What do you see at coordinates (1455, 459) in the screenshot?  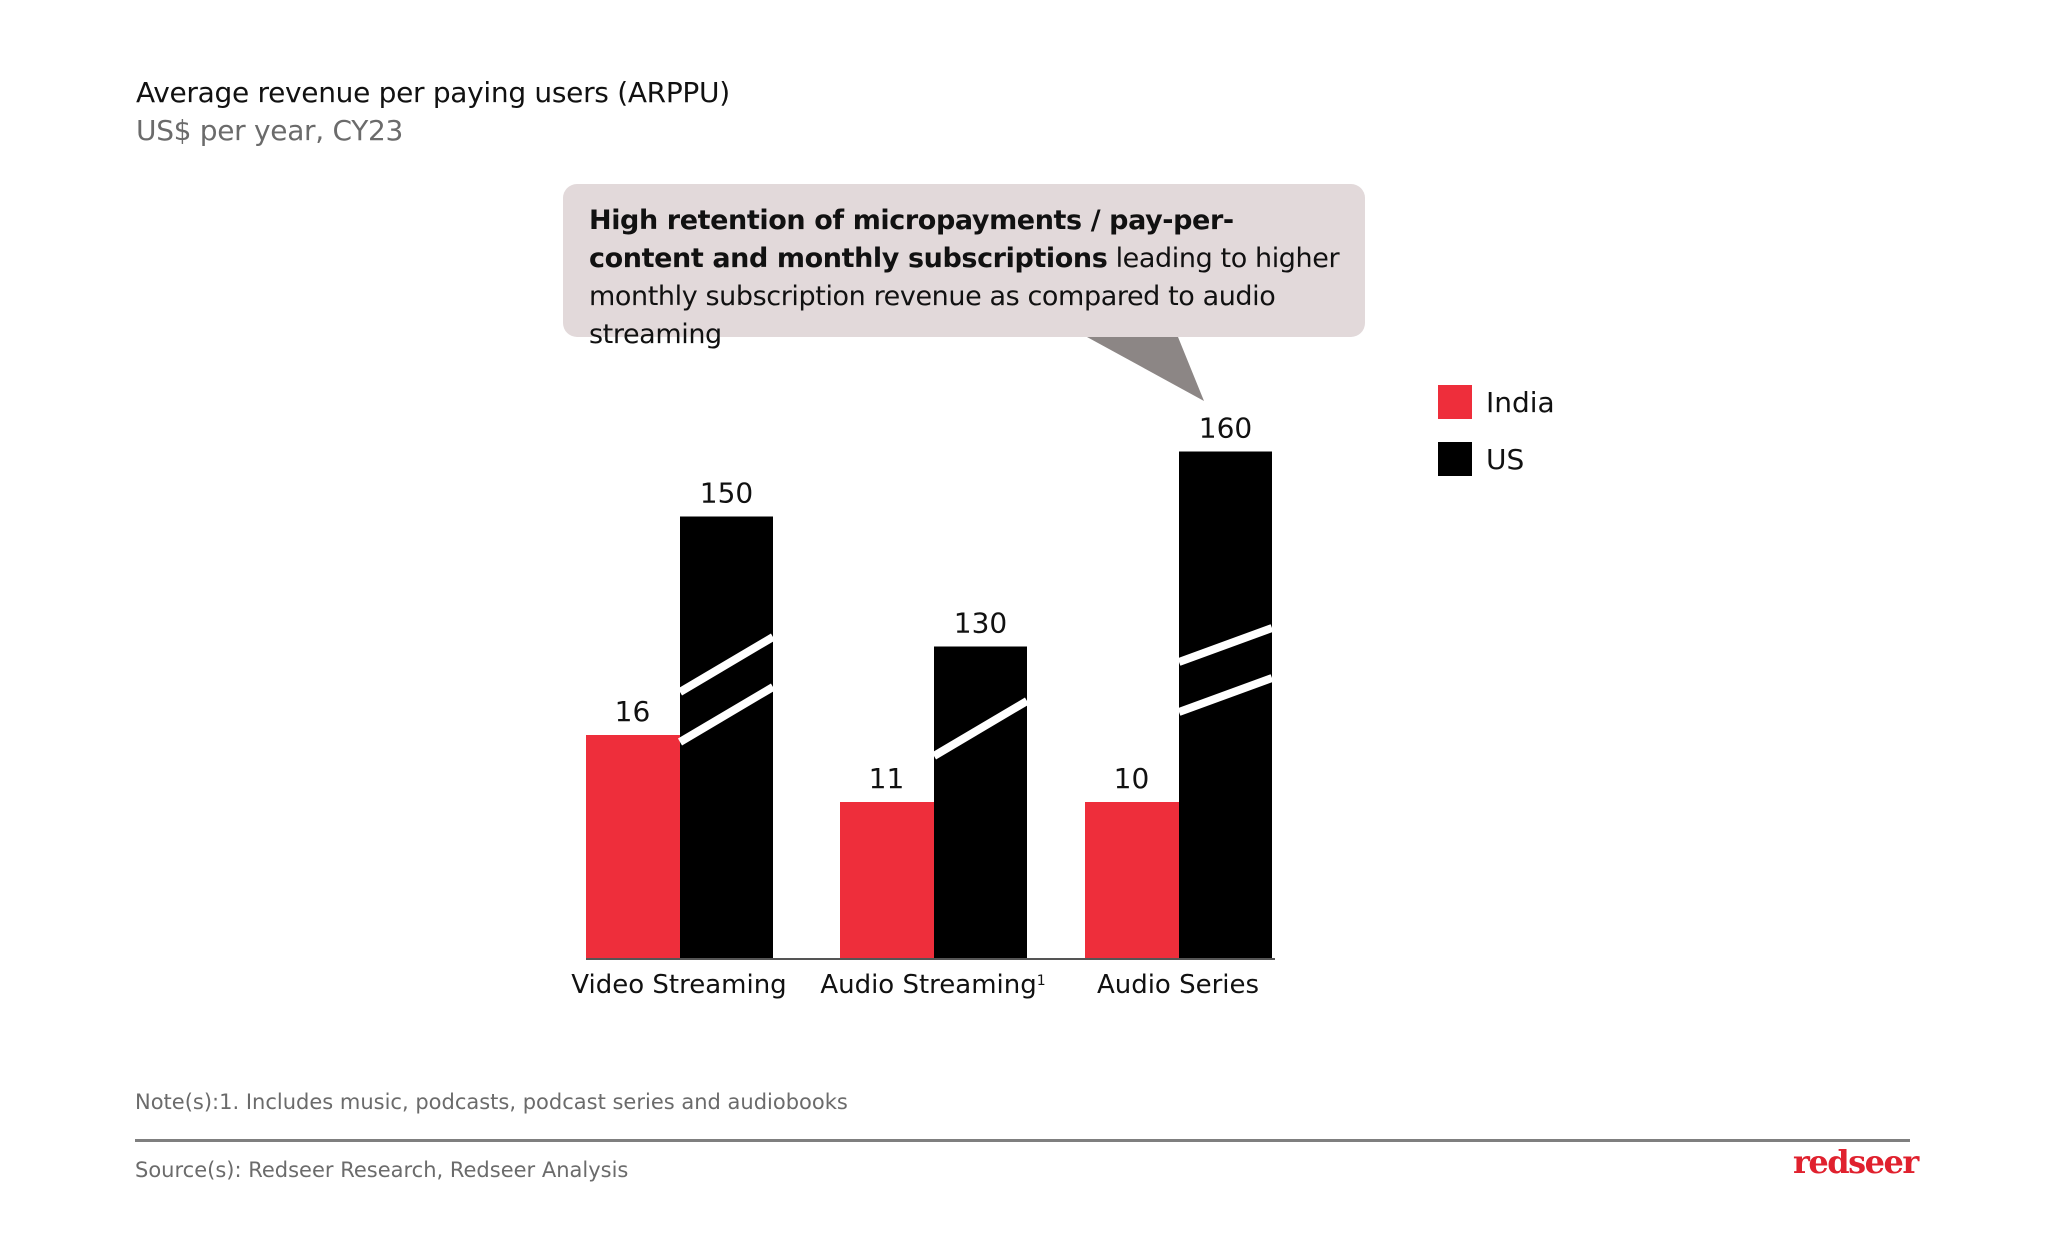 I see `legend-swatch-us` at bounding box center [1455, 459].